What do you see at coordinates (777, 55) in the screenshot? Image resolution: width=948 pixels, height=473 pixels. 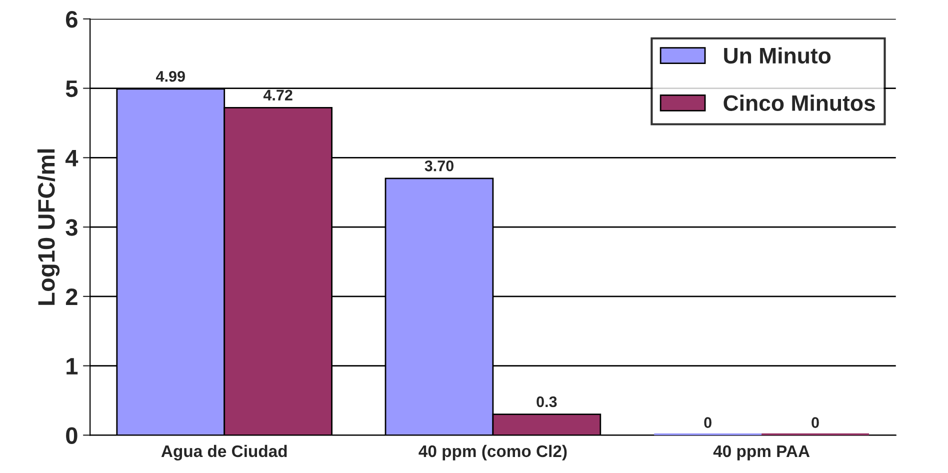 I see `legend-label: Un Minuto` at bounding box center [777, 55].